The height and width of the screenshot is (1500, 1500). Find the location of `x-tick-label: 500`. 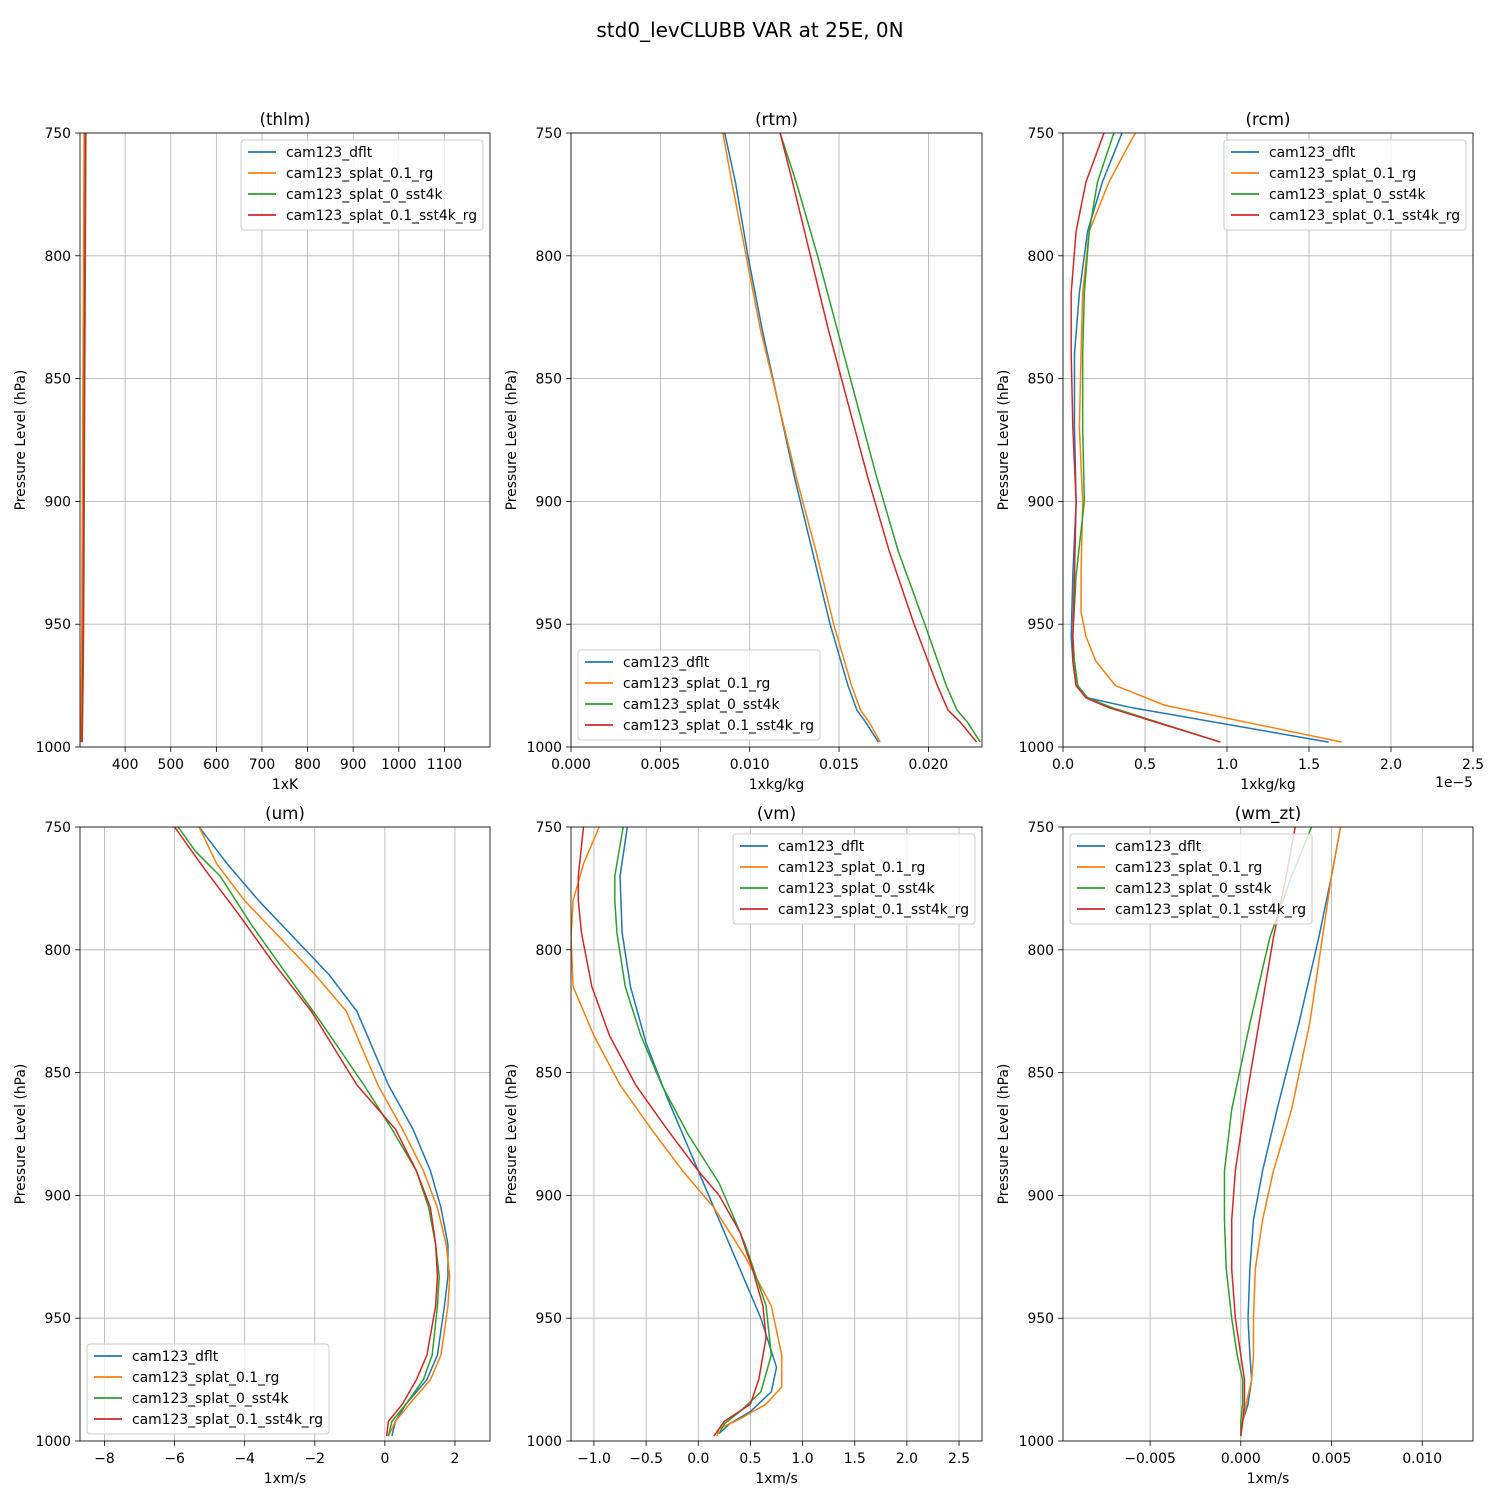

x-tick-label: 500 is located at coordinates (170, 765).